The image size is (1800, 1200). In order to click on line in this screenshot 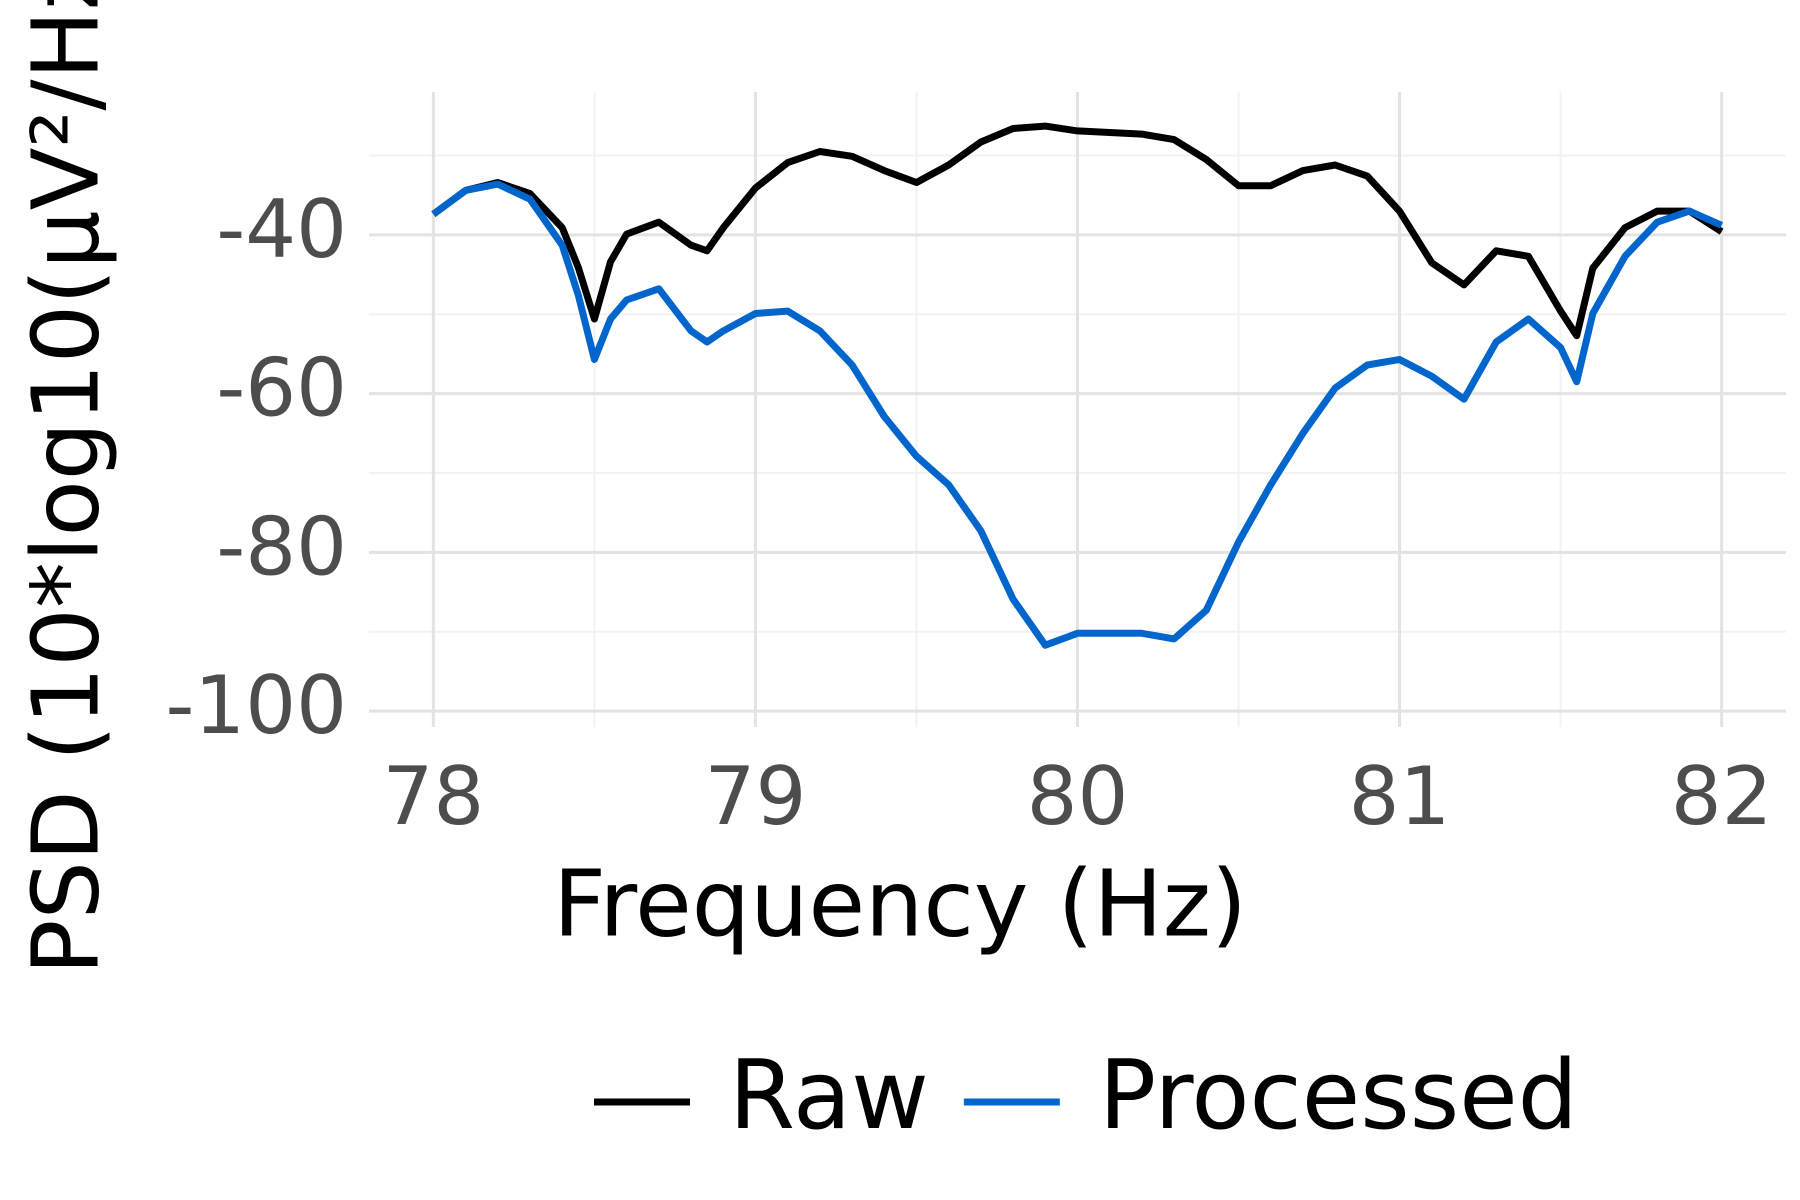, I will do `click(1077, 231)`.